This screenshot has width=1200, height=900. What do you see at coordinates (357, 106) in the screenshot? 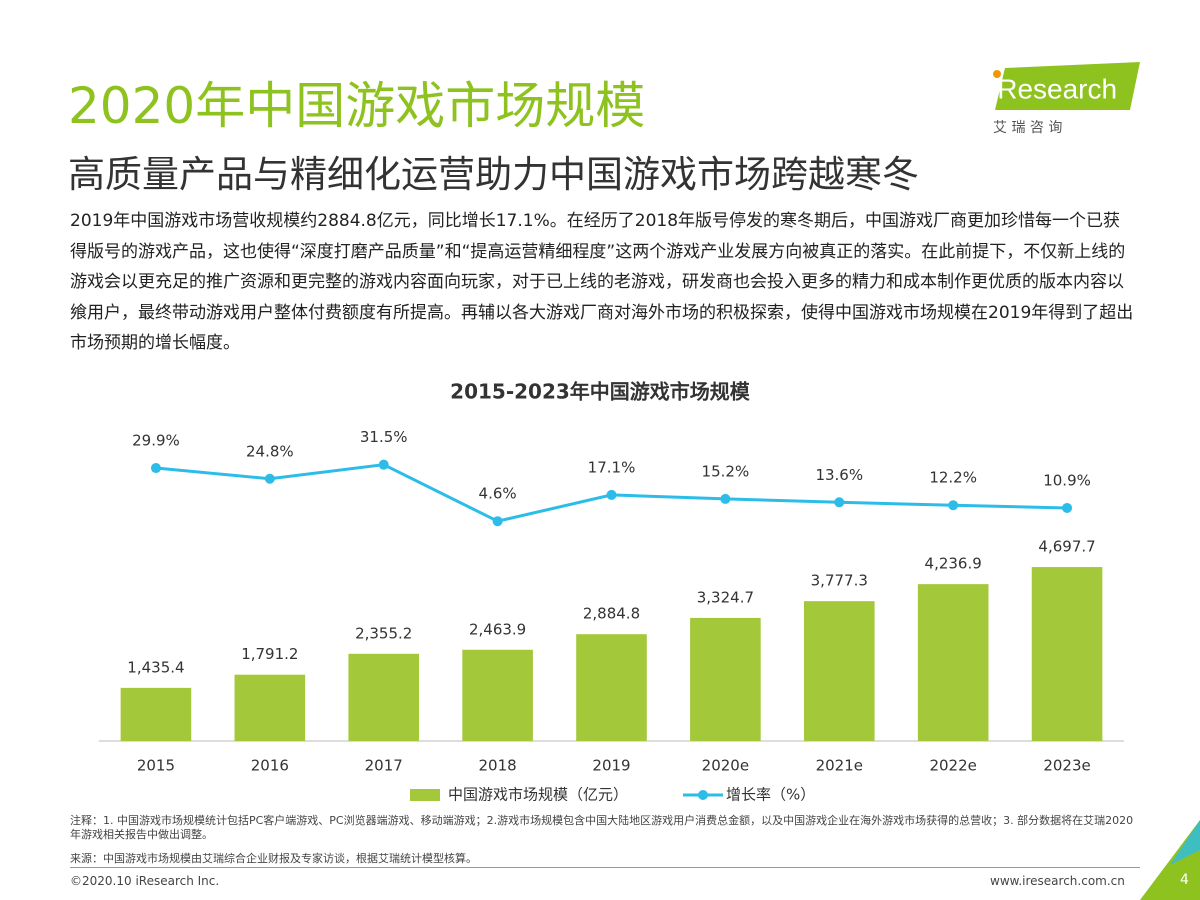
I see `slide-title: 2020年中国游戏市场规模` at bounding box center [357, 106].